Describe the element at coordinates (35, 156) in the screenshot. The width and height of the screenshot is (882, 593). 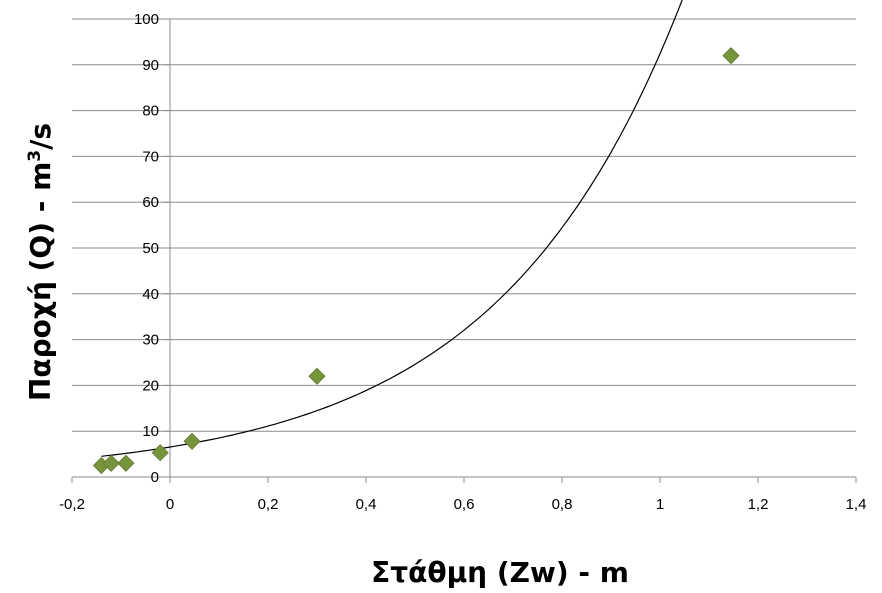
I see `y-axis-title-superscript: 3` at that location.